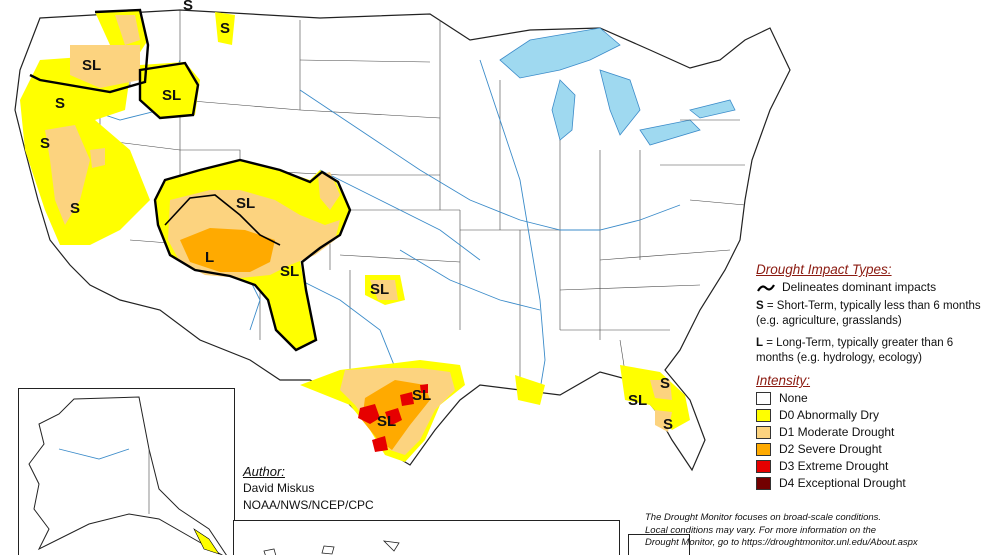  I want to click on short-term-letter: S, so click(760, 306).